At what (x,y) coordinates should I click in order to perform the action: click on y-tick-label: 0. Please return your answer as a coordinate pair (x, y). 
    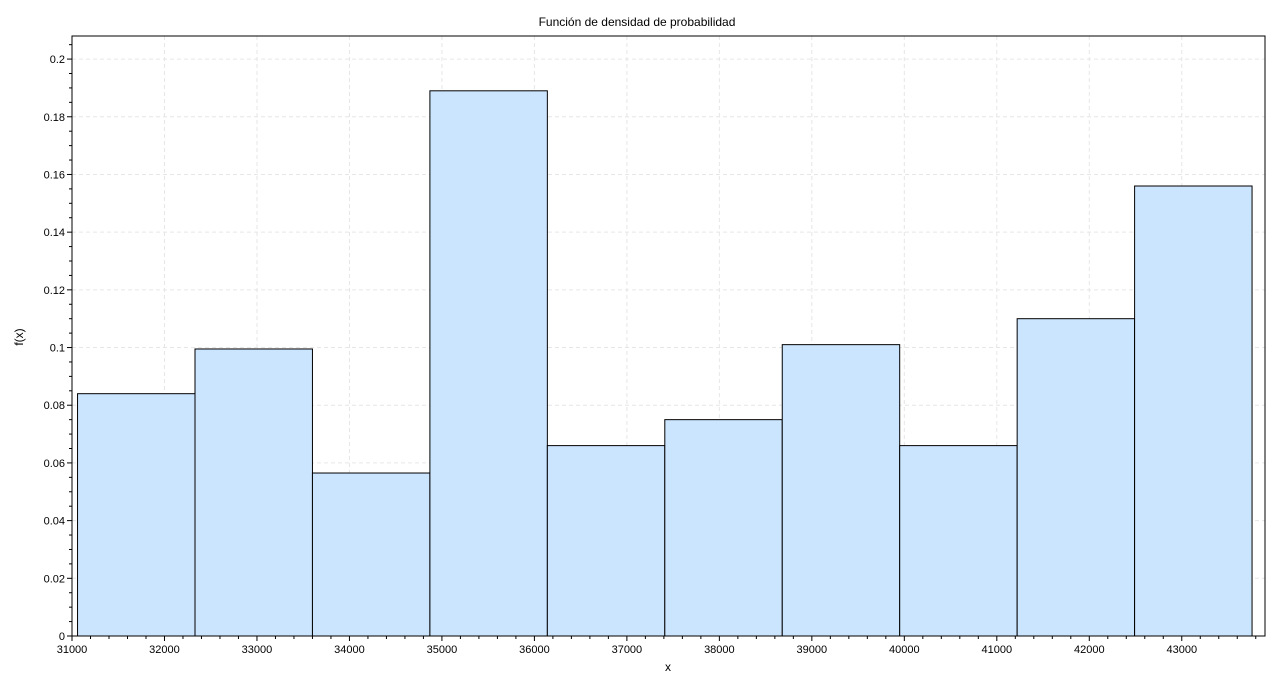
    Looking at the image, I should click on (62, 637).